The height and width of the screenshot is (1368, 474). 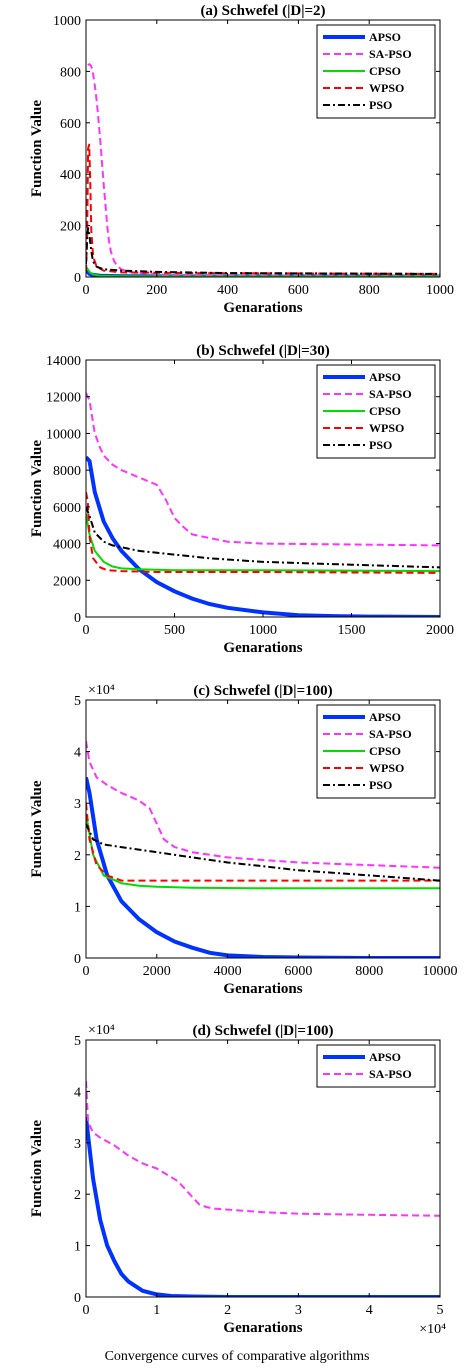 I want to click on legend-box, so click(x=376, y=1066).